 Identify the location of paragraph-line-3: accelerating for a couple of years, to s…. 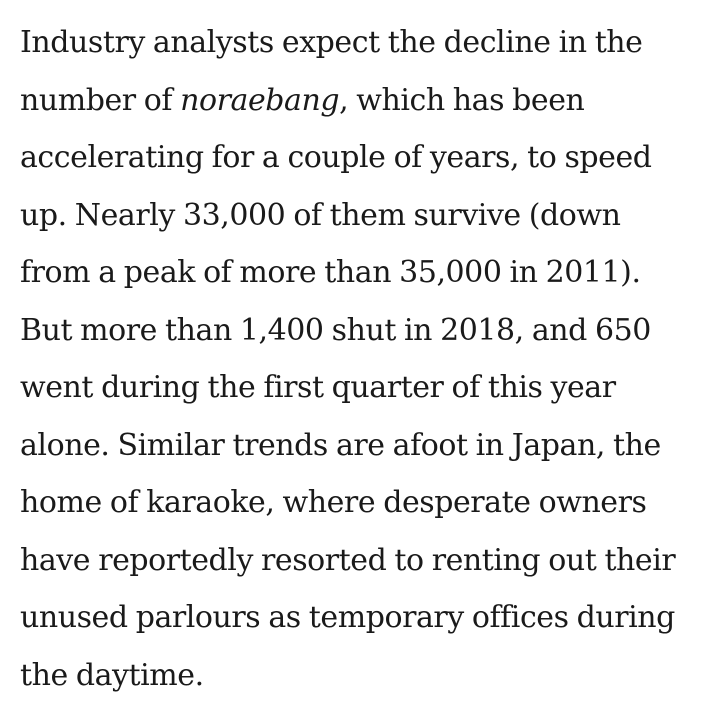
(365, 158).